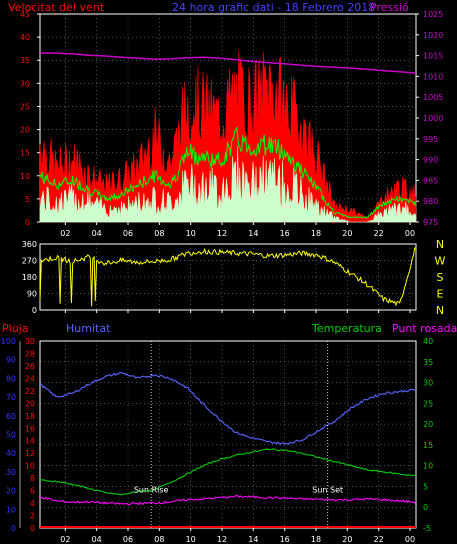  What do you see at coordinates (11, 435) in the screenshot?
I see `humidity-tick-label: 50` at bounding box center [11, 435].